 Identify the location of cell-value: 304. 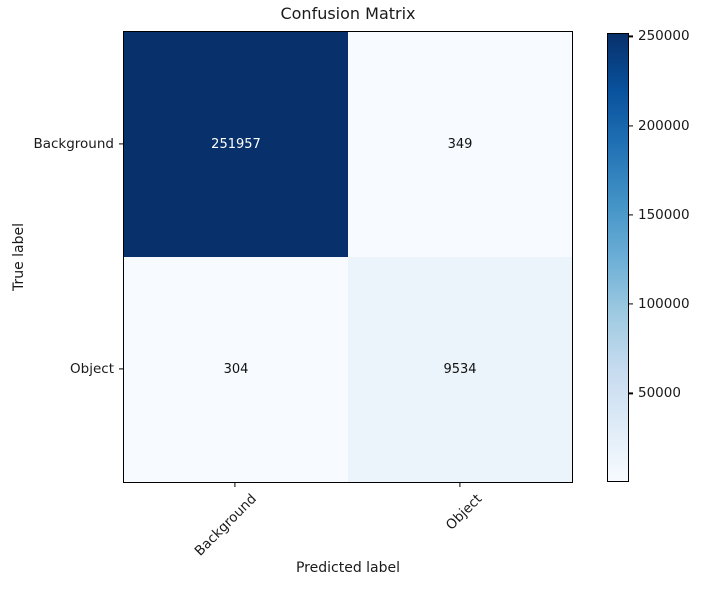
(236, 369).